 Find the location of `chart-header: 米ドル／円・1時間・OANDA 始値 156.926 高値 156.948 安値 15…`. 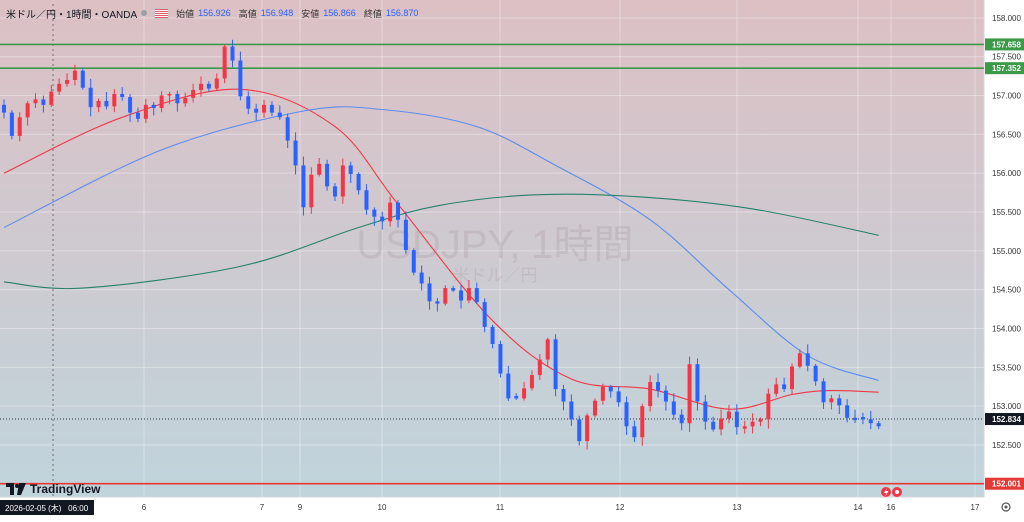

chart-header: 米ドル／円・1時間・OANDA 始値 156.926 高値 156.948 安値 15… is located at coordinates (214, 13).